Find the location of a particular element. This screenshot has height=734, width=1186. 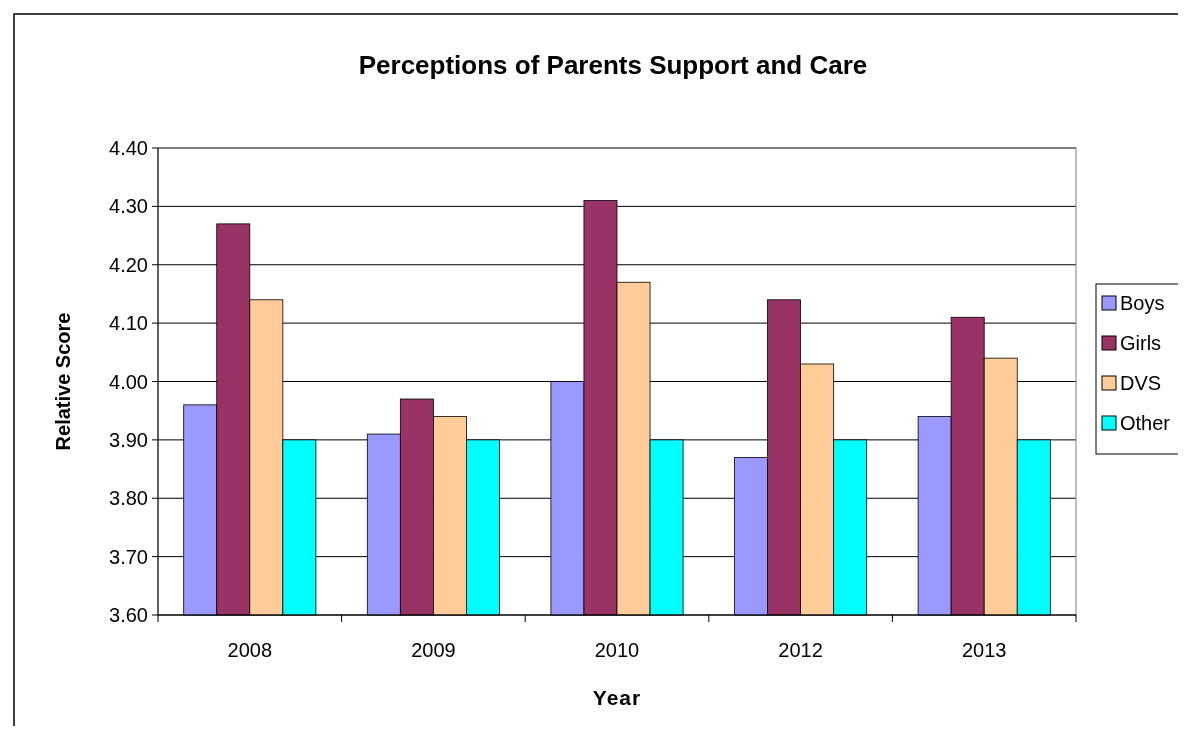

y-tick-label: 3.90 is located at coordinates (128, 439).